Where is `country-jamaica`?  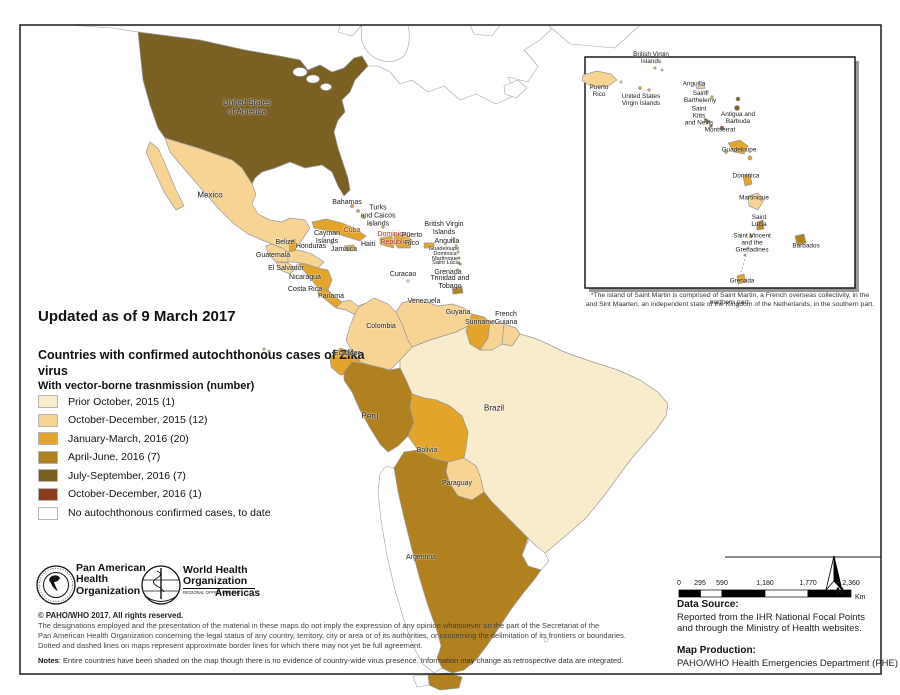 country-jamaica is located at coordinates (350, 248).